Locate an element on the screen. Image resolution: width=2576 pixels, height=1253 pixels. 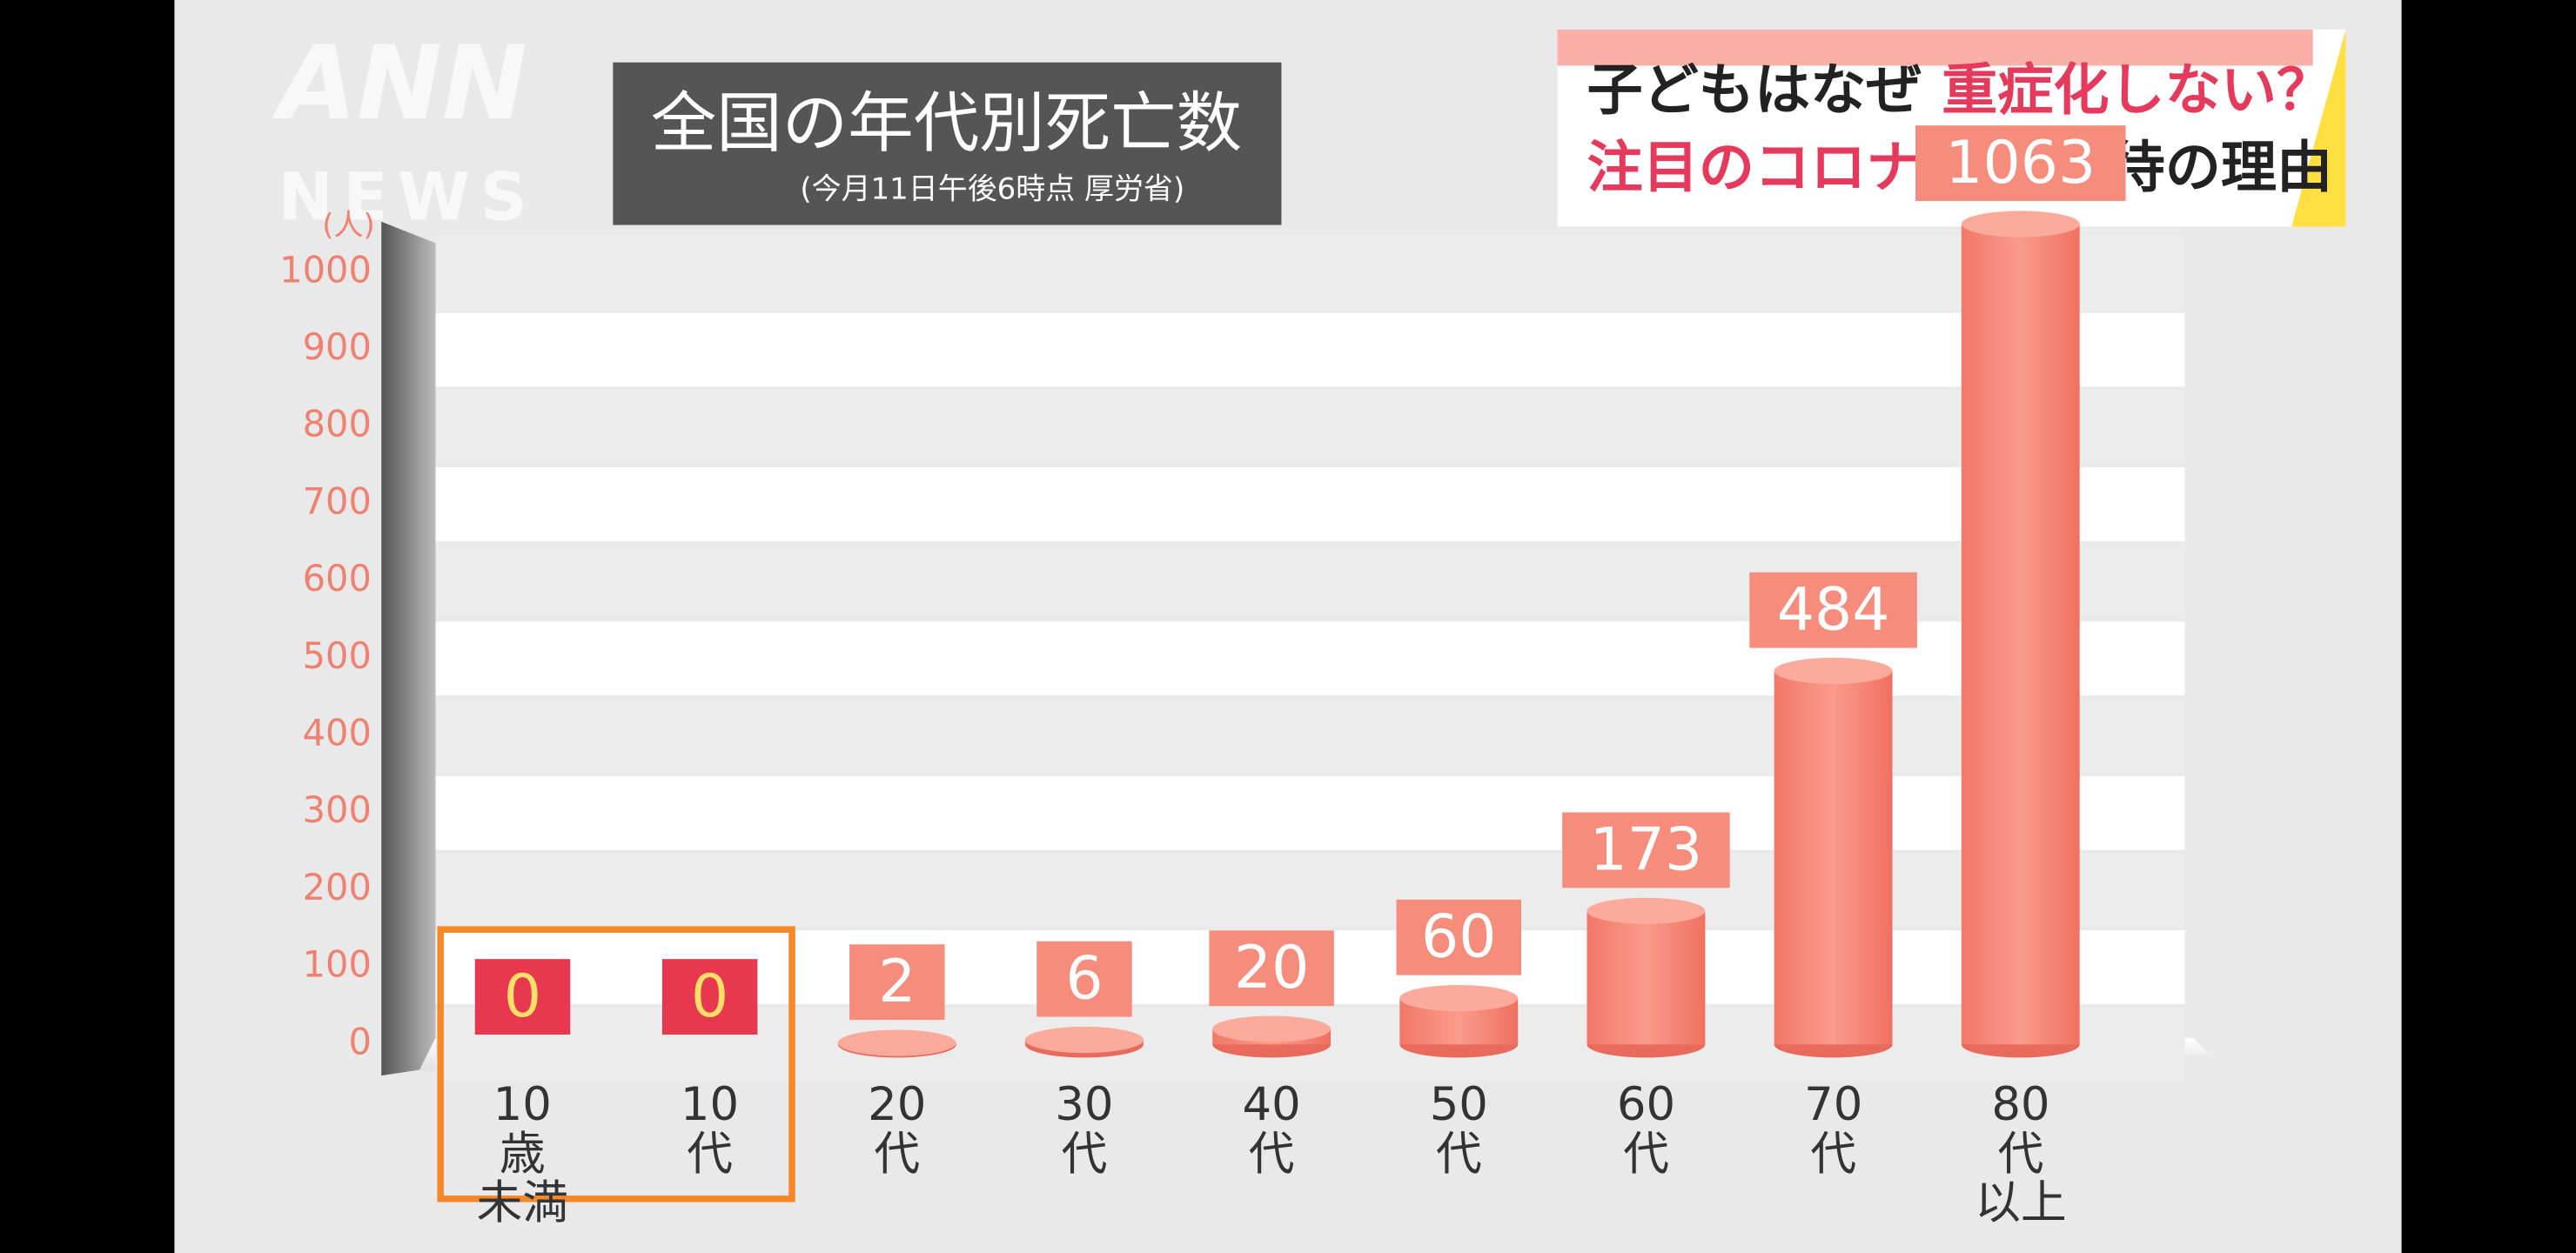
title-box is located at coordinates (947, 143).